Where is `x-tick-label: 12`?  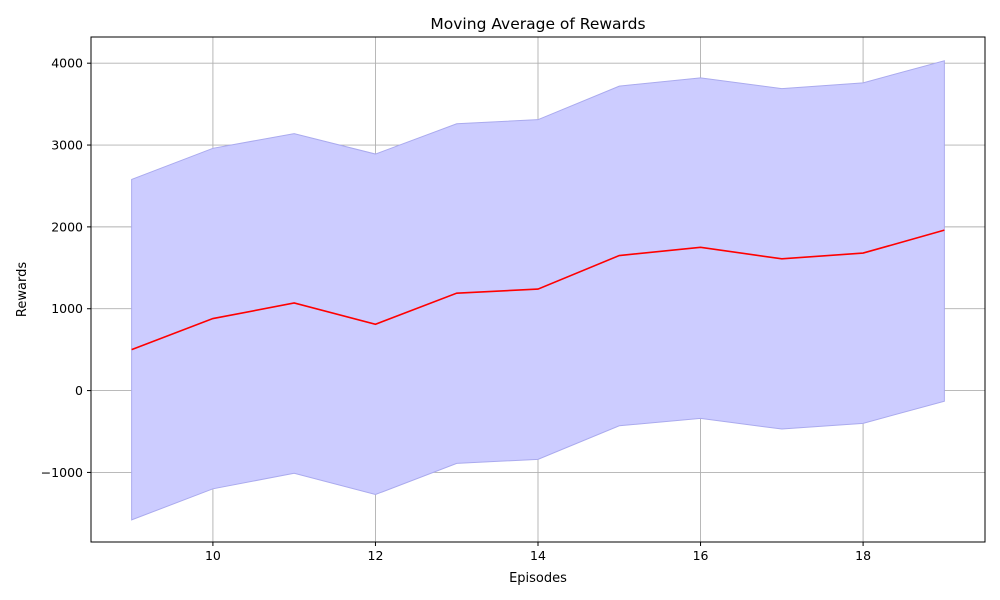
x-tick-label: 12 is located at coordinates (376, 555).